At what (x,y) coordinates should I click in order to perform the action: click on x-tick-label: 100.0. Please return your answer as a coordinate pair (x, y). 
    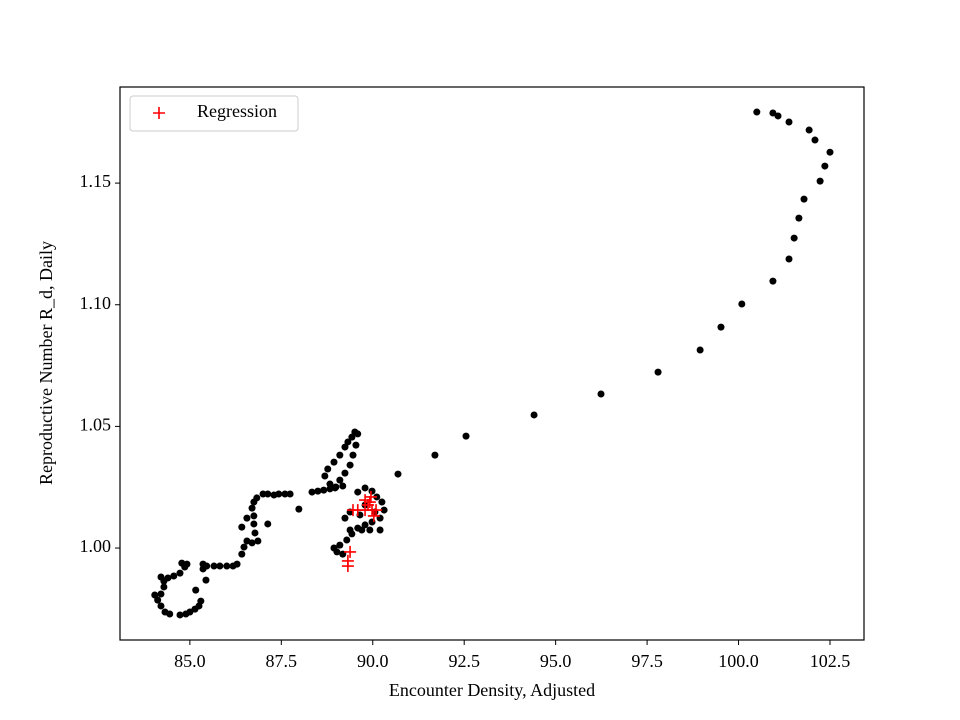
    Looking at the image, I should click on (738, 661).